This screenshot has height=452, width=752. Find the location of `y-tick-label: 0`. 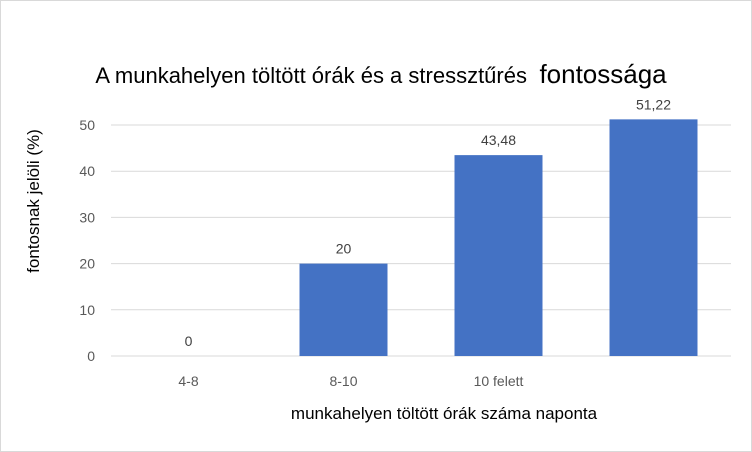

y-tick-label: 0 is located at coordinates (91, 356).